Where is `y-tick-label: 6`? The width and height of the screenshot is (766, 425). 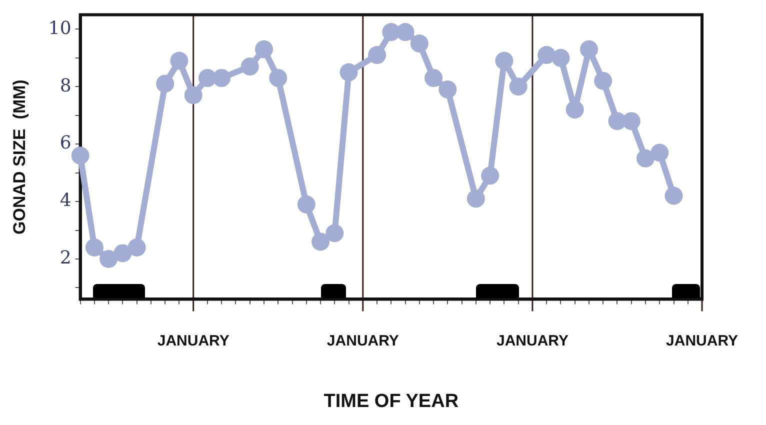
y-tick-label: 6 is located at coordinates (66, 143).